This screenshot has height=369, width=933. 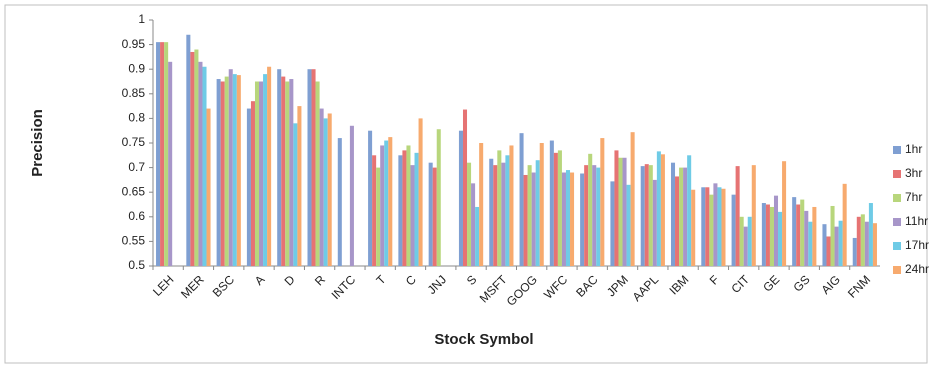 What do you see at coordinates (136, 167) in the screenshot?
I see `y-tick-label: 0.7` at bounding box center [136, 167].